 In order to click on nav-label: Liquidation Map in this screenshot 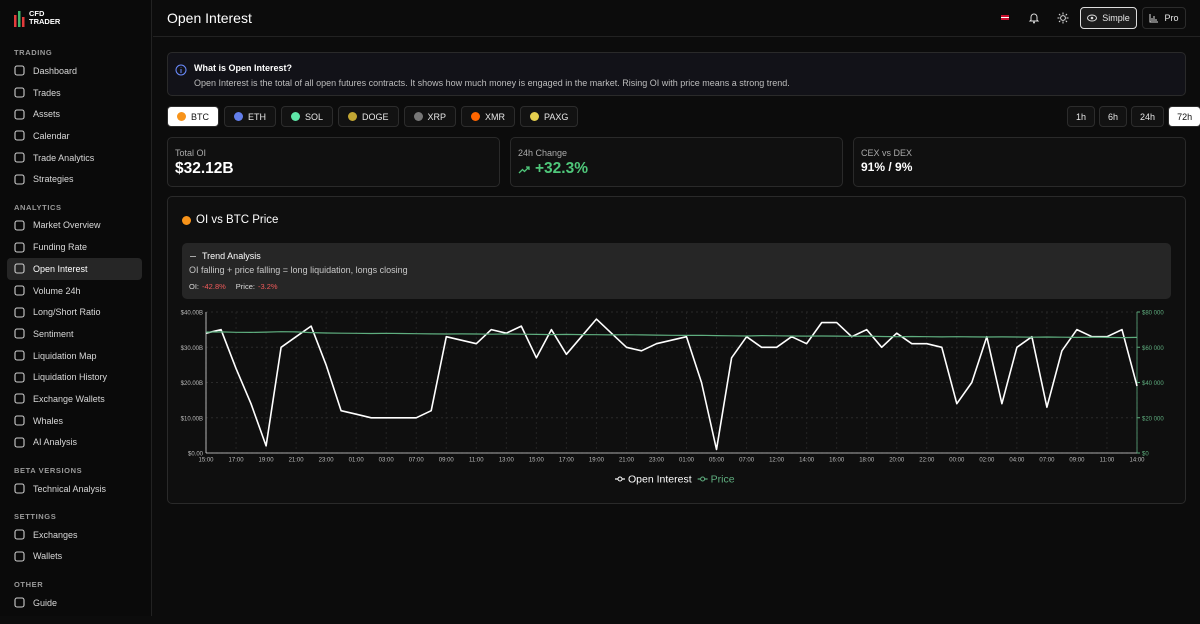, I will do `click(65, 355)`.